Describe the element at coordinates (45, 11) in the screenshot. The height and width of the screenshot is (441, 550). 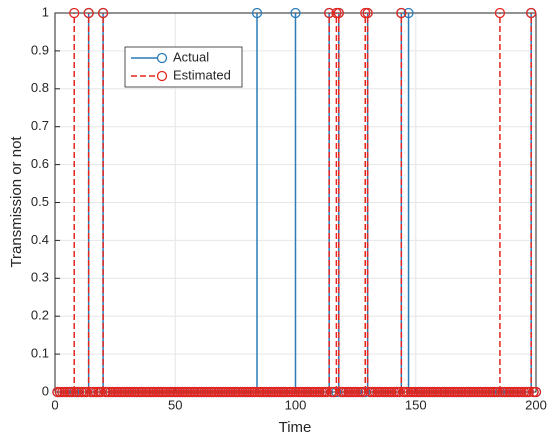
I see `y-tick-label: 1` at that location.